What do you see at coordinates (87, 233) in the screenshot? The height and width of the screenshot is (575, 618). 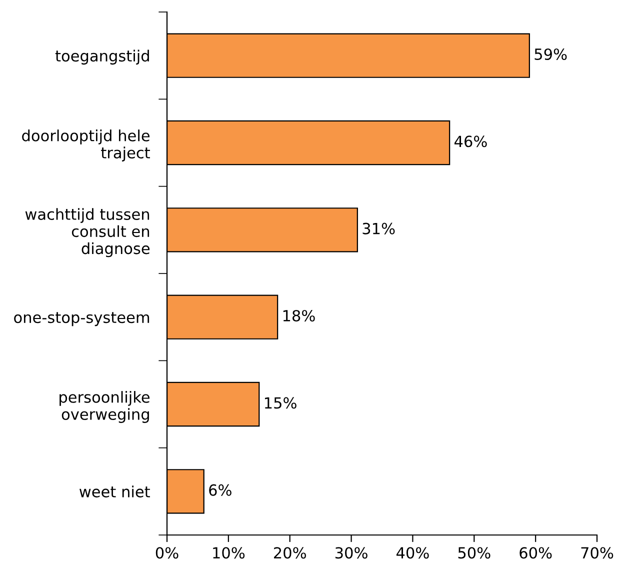 I see `y-tick-label: wachttijd tussen consult en diagnose` at bounding box center [87, 233].